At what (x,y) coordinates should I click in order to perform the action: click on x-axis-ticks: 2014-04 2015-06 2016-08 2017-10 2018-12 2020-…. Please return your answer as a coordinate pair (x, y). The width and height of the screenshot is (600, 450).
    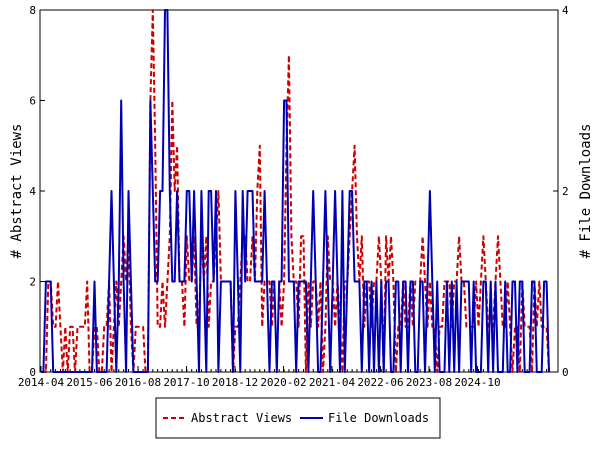
    Looking at the image, I should click on (259, 377).